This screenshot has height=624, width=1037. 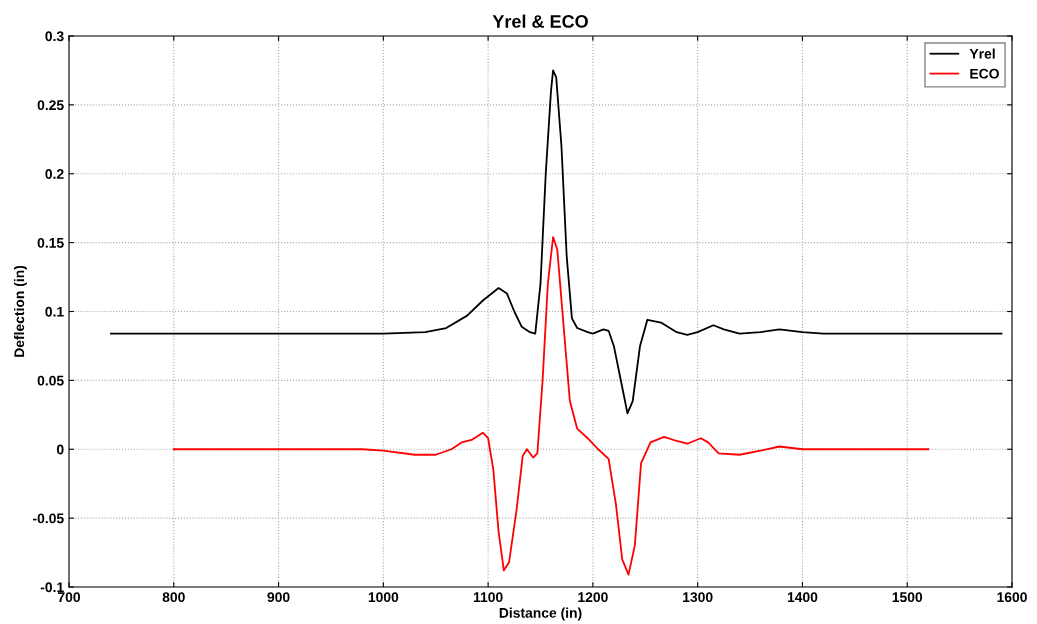 What do you see at coordinates (802, 597) in the screenshot?
I see `x-tick-label: 1400` at bounding box center [802, 597].